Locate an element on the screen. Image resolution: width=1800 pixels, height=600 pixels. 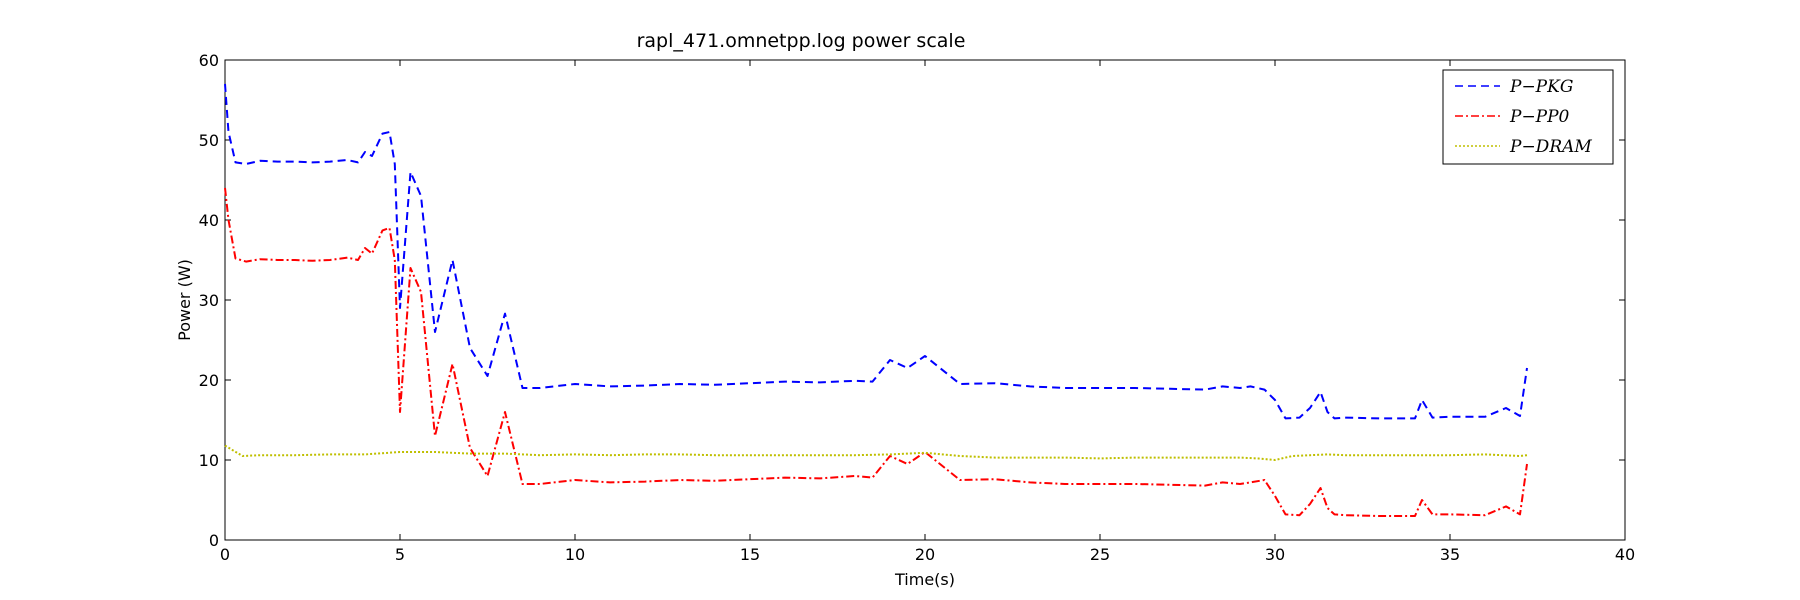
y-tick-label: 20 is located at coordinates (209, 380).